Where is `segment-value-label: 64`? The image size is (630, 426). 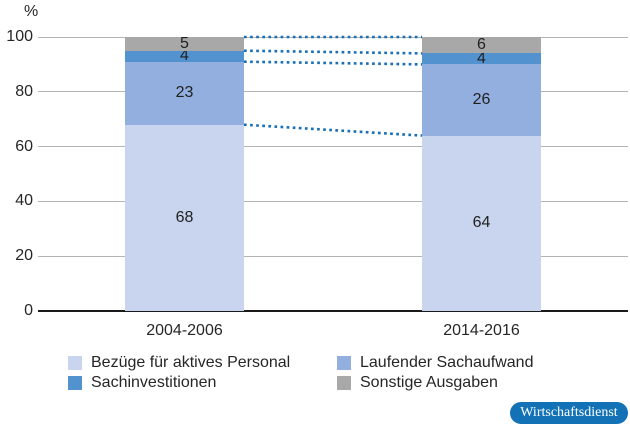
segment-value-label: 64 is located at coordinates (481, 223).